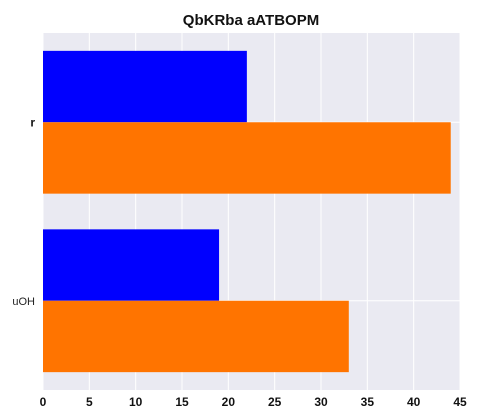 The width and height of the screenshot is (480, 420). Describe the element at coordinates (414, 402) in the screenshot. I see `x-tick-label: 40` at that location.